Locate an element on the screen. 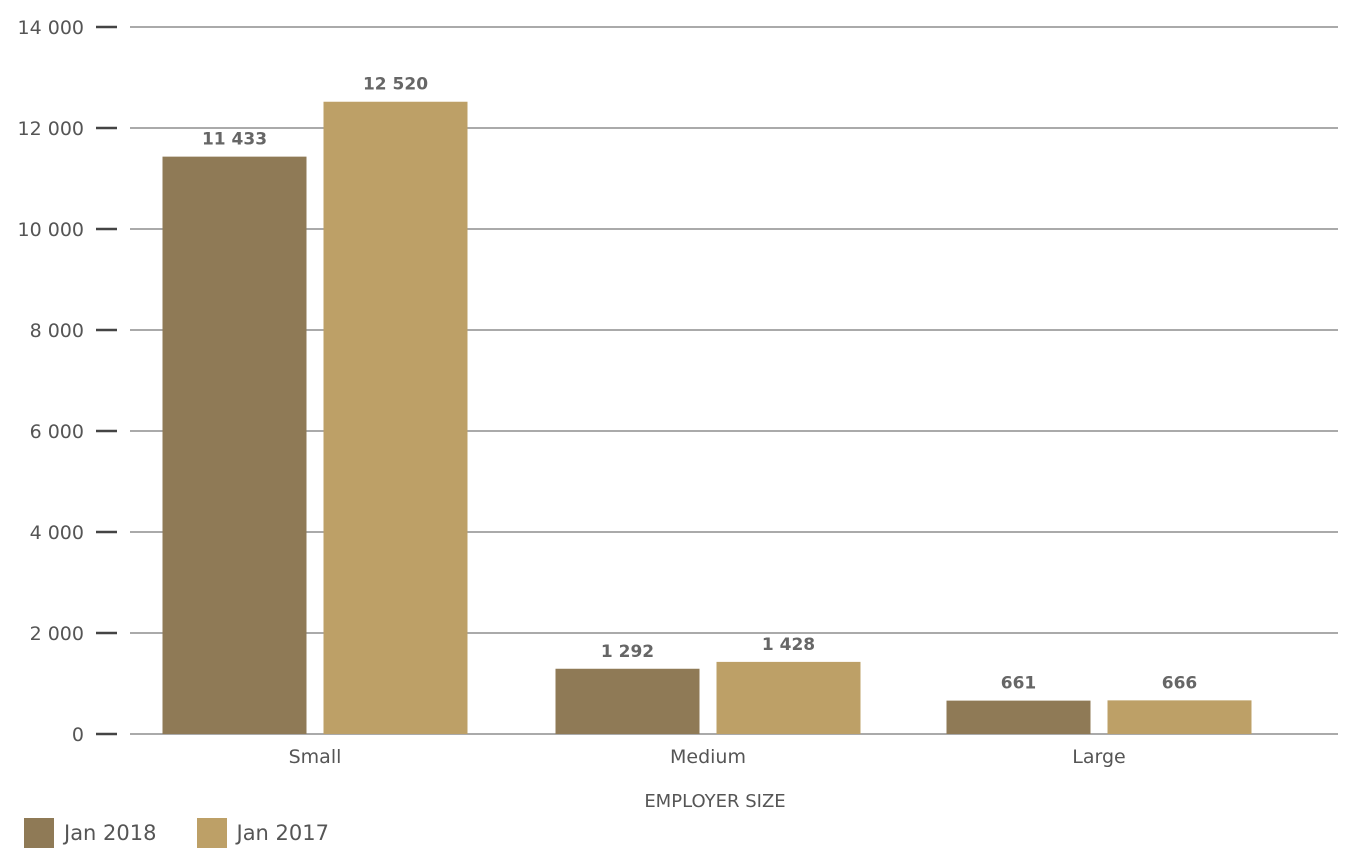 This screenshot has height=848, width=1352. bar-jan-2017-large is located at coordinates (1179, 717).